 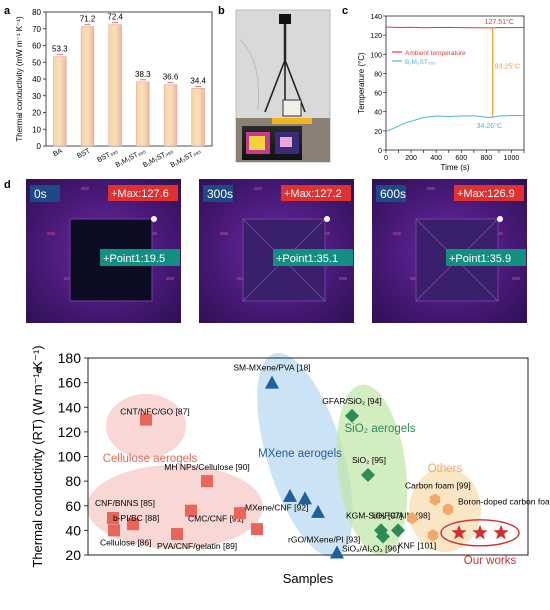 I want to click on group-region-sio2, so click(x=372, y=470).